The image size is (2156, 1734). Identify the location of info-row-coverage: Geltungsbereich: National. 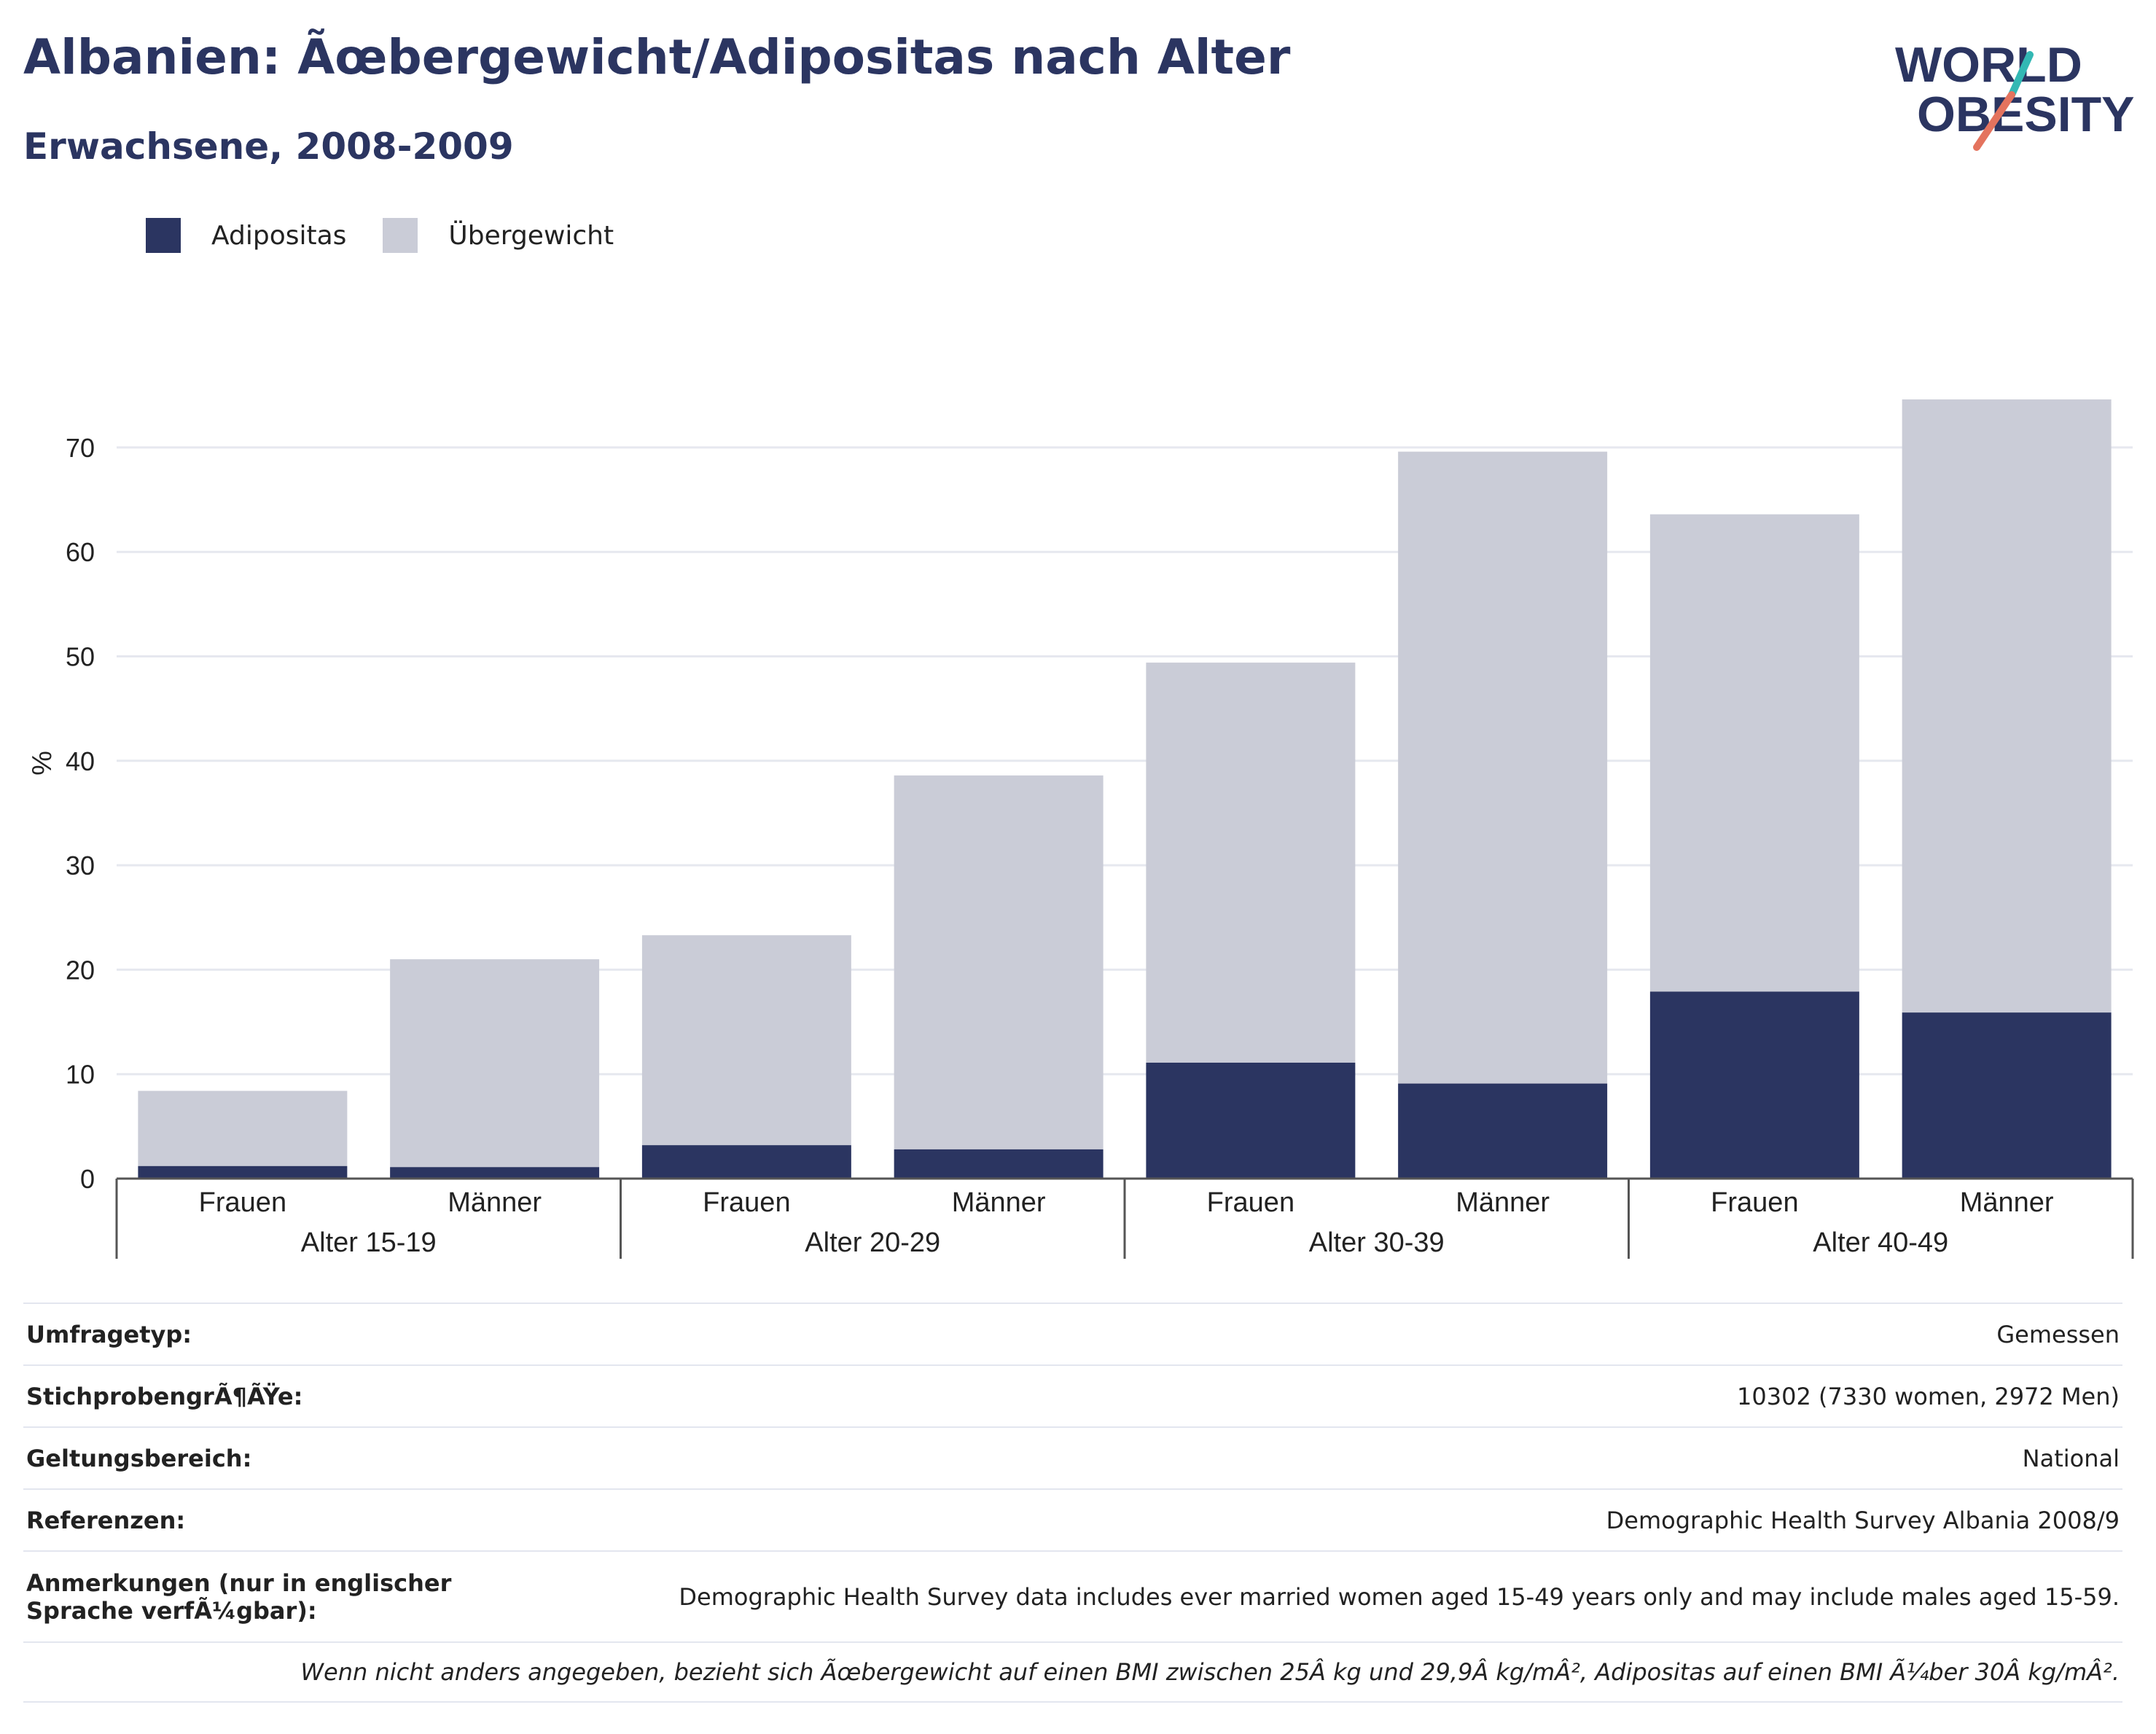
(1073, 1457).